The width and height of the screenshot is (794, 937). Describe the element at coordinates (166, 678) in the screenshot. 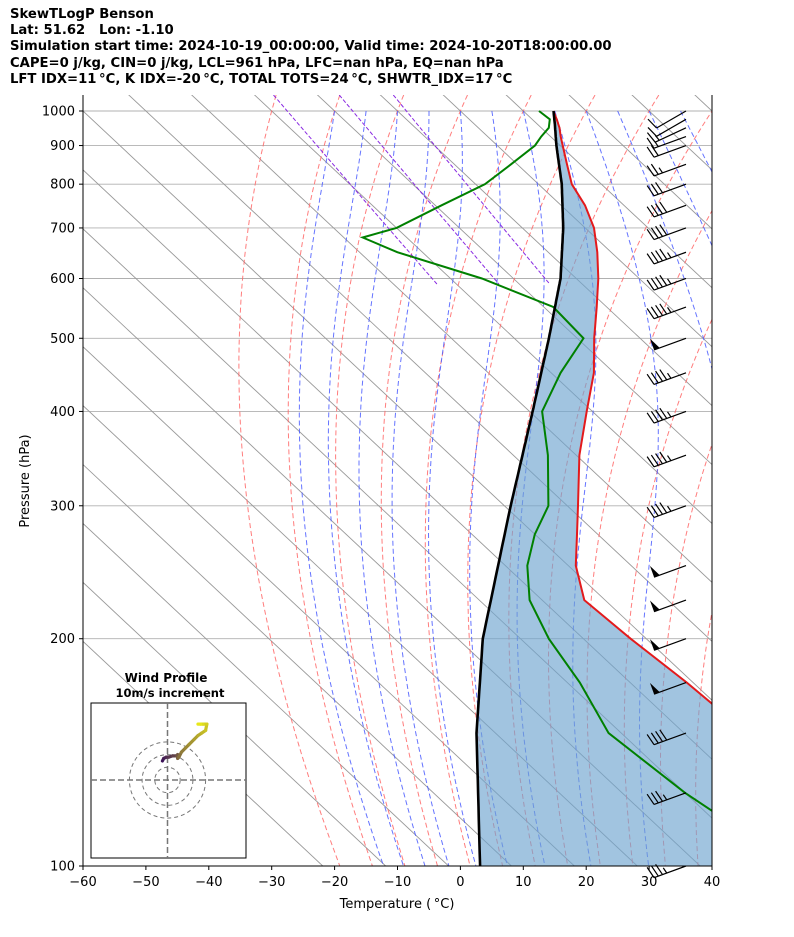

I see `hodograph-title: Wind Profile` at that location.